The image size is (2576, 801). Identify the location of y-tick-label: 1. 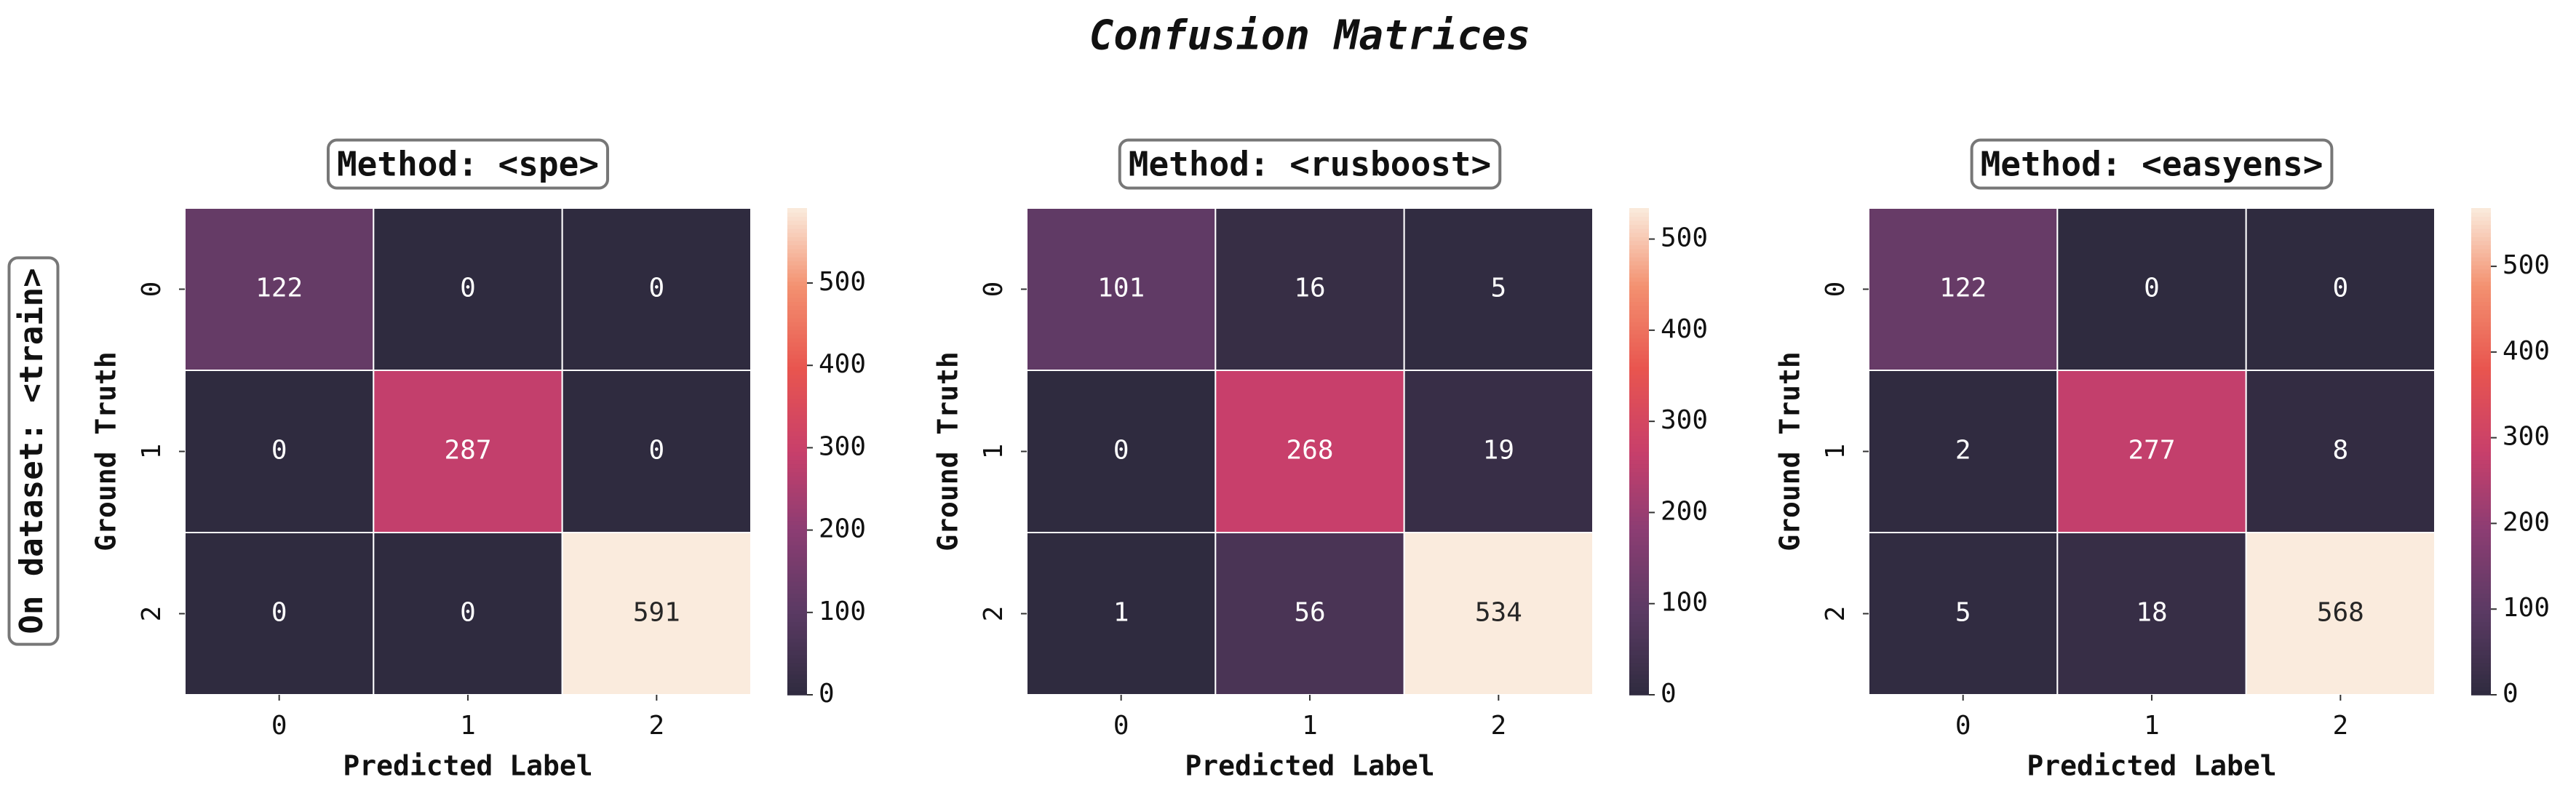
(994, 452).